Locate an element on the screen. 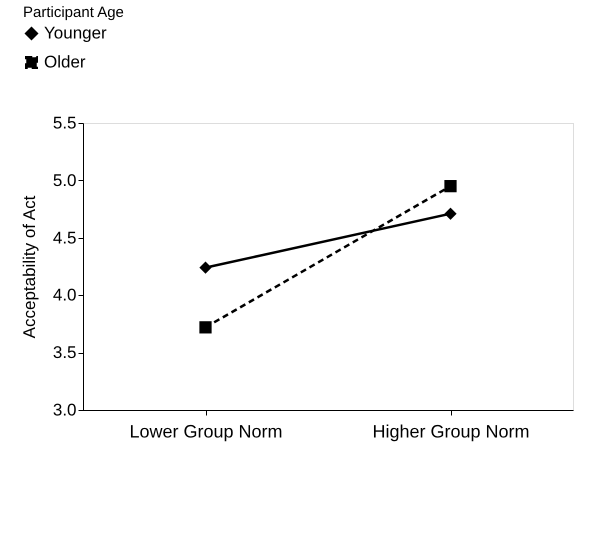  y-tick-label: 4.0 is located at coordinates (64, 295).